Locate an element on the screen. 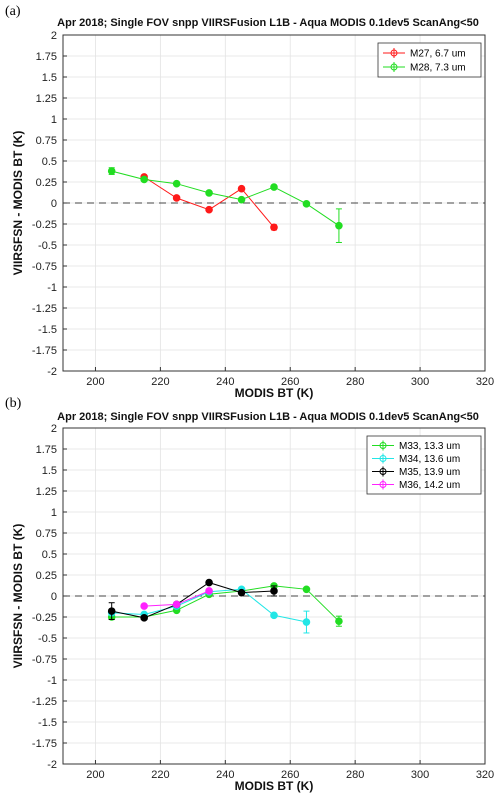  legend-label: M28, 7.3 um is located at coordinates (438, 68).